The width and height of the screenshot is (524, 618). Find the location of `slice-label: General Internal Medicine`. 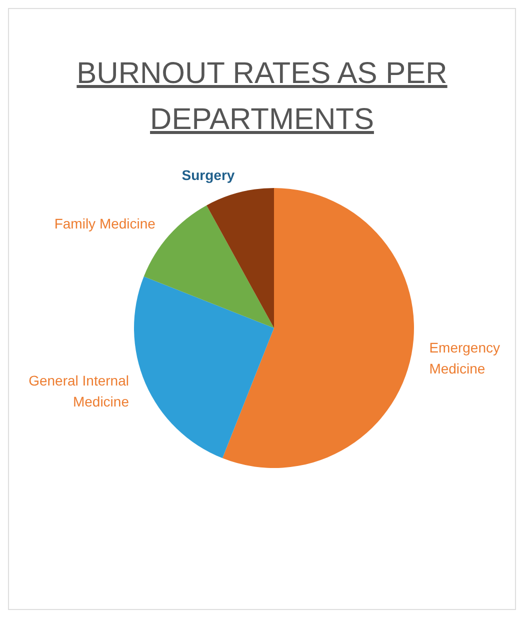

slice-label: General Internal Medicine is located at coordinates (79, 391).